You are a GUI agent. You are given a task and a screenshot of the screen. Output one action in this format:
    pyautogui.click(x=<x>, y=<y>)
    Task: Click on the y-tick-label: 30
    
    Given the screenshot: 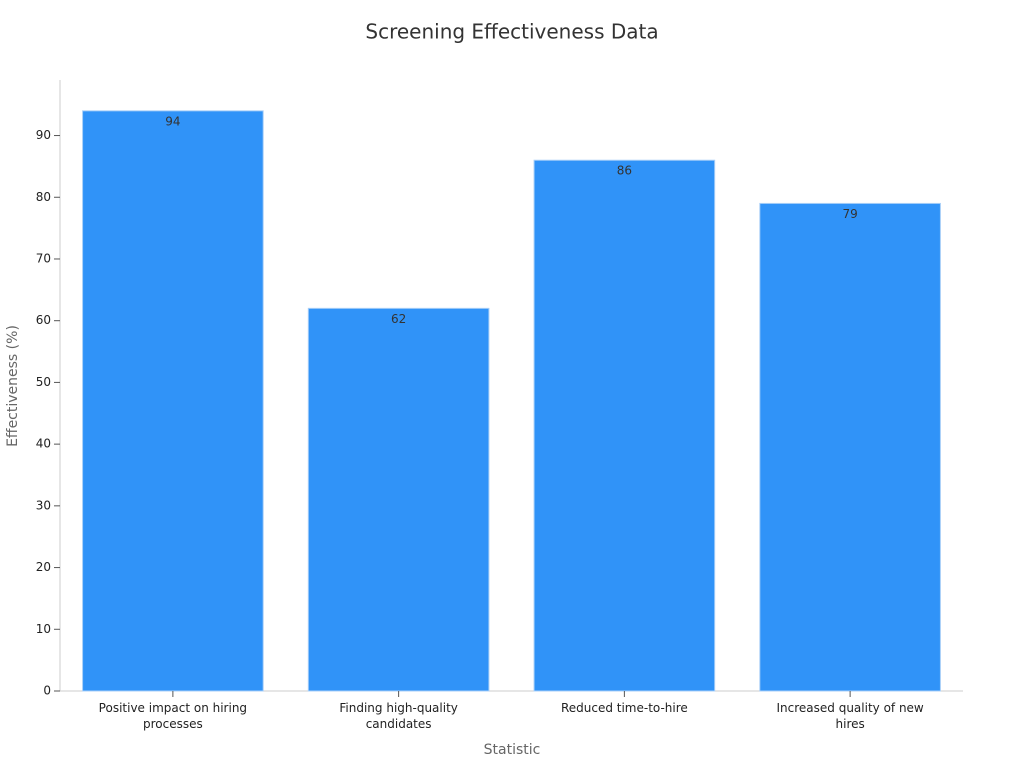 What is the action you would take?
    pyautogui.click(x=43, y=505)
    